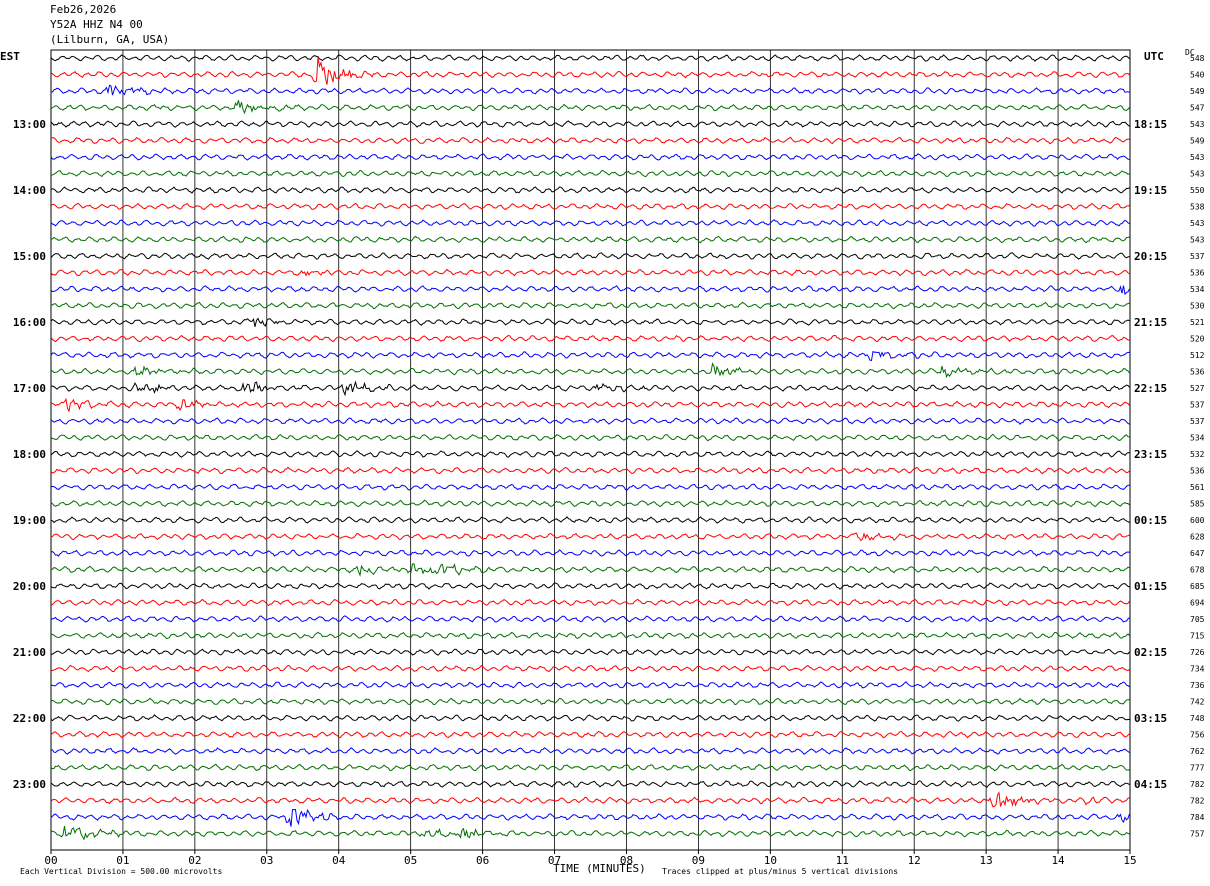 This screenshot has width=1210, height=886. What do you see at coordinates (1150, 586) in the screenshot?
I see `right-hour-label: 01:15` at bounding box center [1150, 586].